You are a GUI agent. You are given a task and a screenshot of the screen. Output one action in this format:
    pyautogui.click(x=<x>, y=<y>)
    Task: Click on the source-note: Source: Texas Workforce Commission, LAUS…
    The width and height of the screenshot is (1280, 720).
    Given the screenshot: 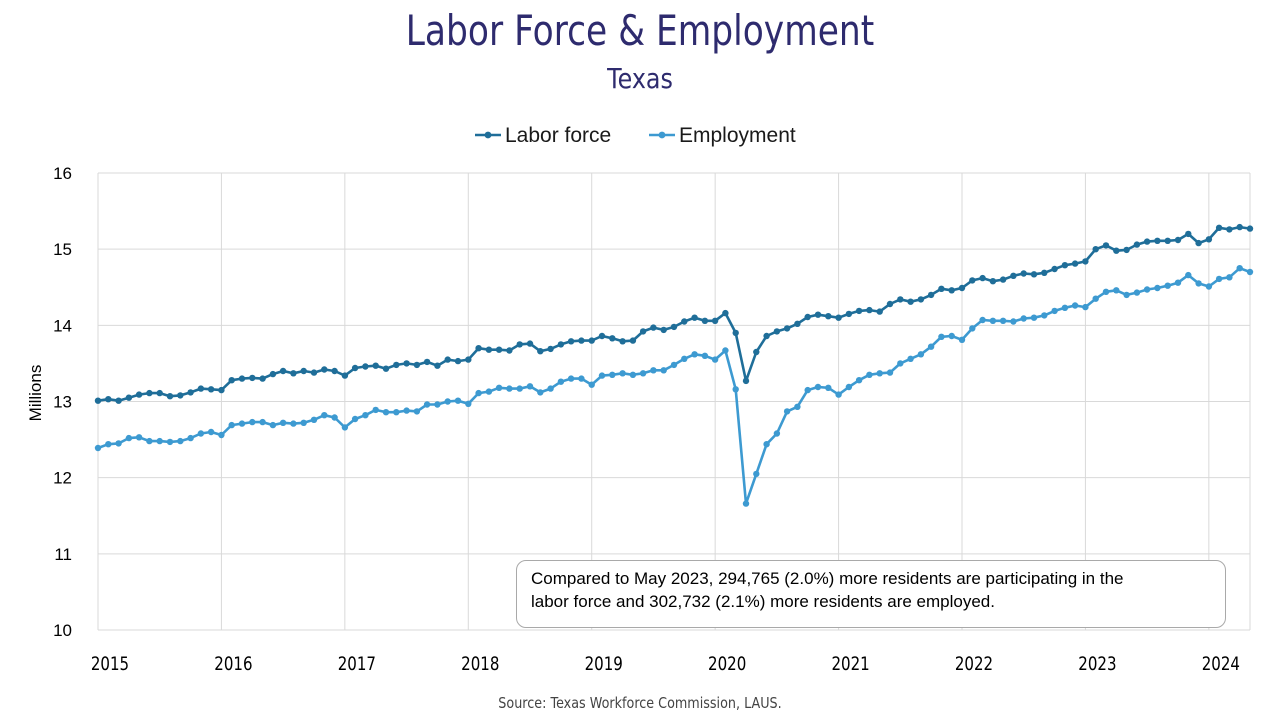 What is the action you would take?
    pyautogui.click(x=640, y=703)
    